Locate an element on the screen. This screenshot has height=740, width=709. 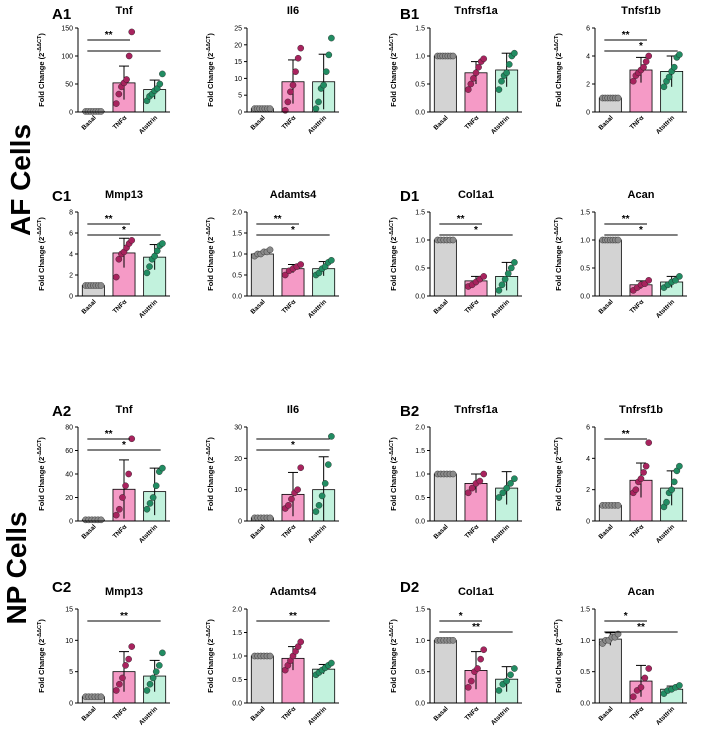
y-tick-label: 2 is located at coordinates (71, 276).